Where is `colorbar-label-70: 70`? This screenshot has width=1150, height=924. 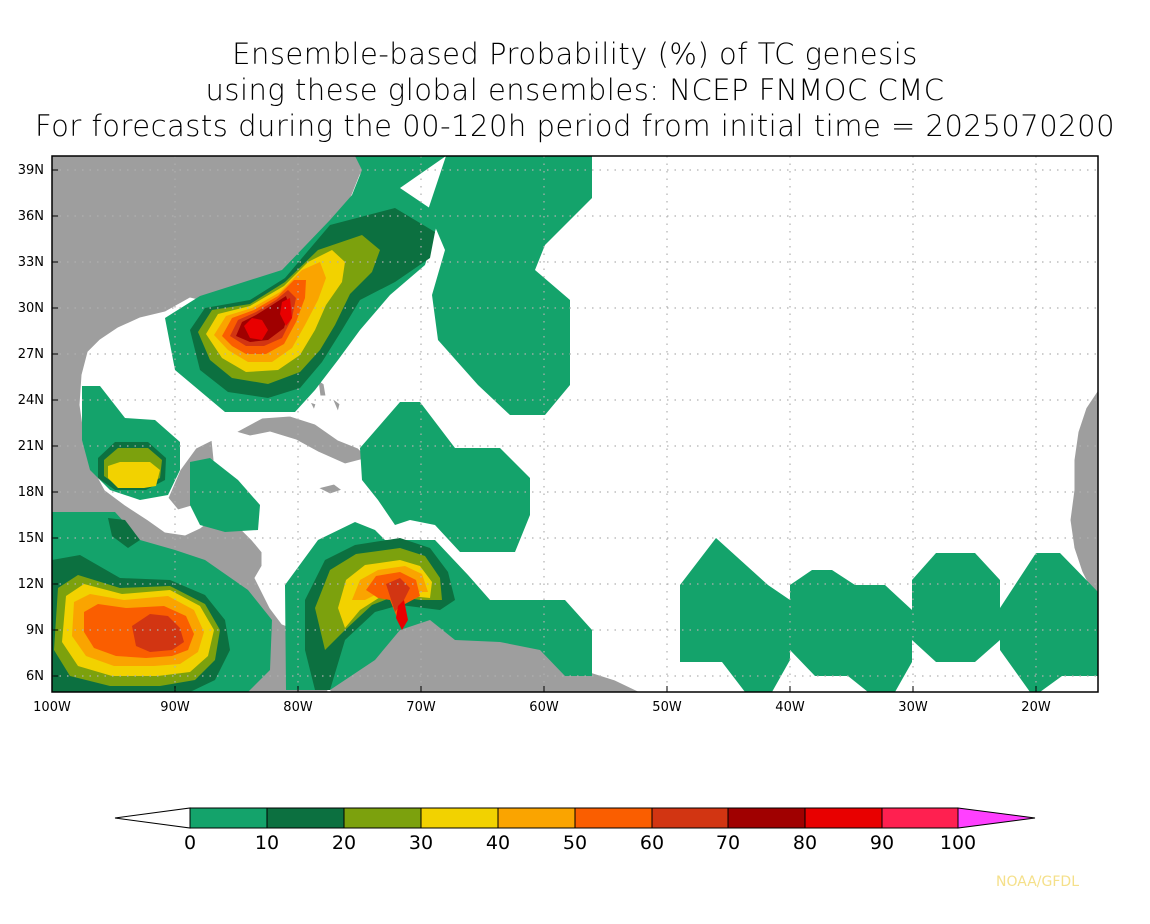 colorbar-label-70: 70 is located at coordinates (728, 843).